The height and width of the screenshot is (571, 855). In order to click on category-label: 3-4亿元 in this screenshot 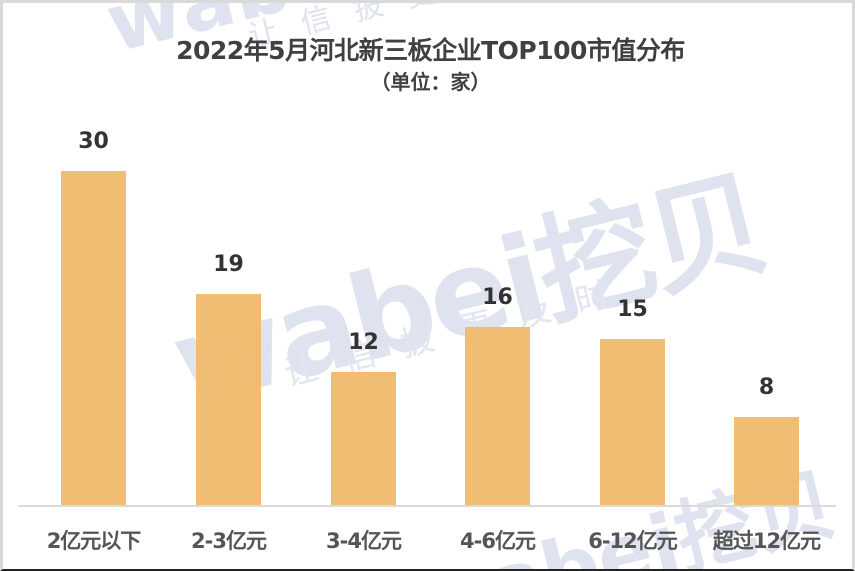, I will do `click(364, 541)`.